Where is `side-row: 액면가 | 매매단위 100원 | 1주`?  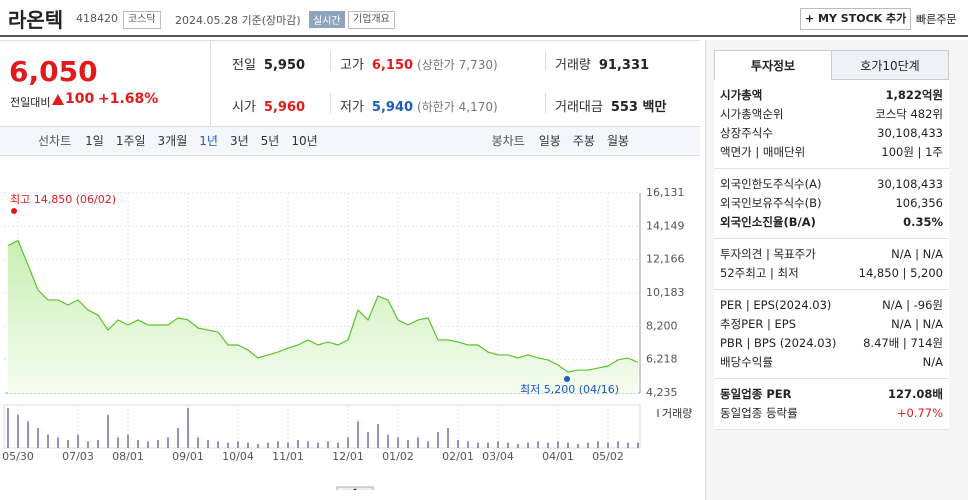 side-row: 액면가 | 매매단위 100원 | 1주 is located at coordinates (831, 152).